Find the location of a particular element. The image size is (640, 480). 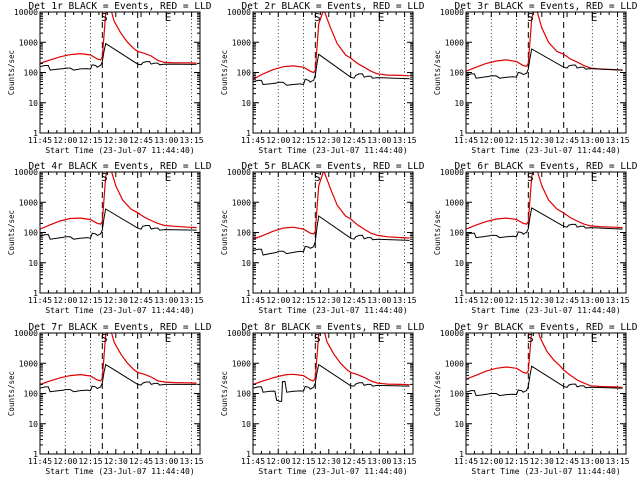

panel-title: Det 4r BLACK = Events, RED = LLD is located at coordinates (119, 166).